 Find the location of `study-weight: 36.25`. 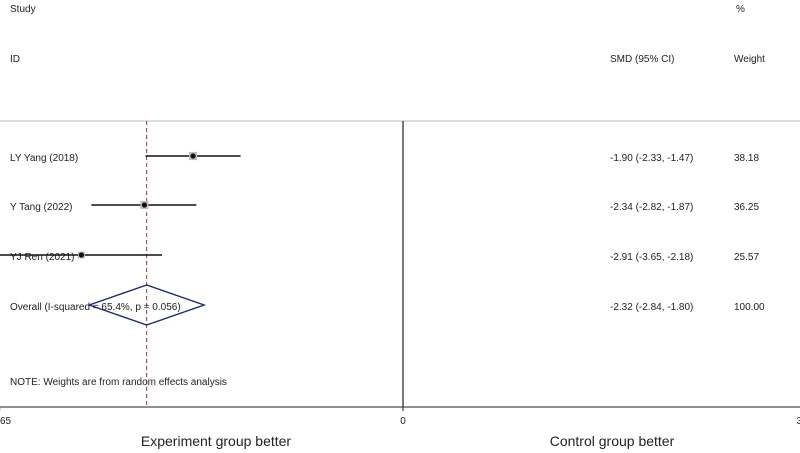

study-weight: 36.25 is located at coordinates (746, 207).